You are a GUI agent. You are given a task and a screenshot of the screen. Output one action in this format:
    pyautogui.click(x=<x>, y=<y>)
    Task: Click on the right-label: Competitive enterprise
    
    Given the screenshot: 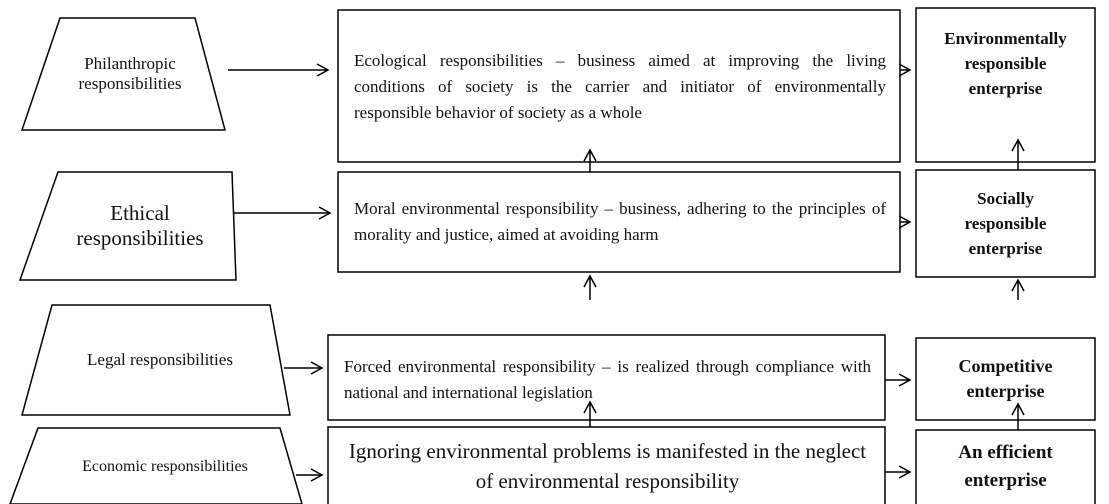 What is the action you would take?
    pyautogui.click(x=1005, y=378)
    